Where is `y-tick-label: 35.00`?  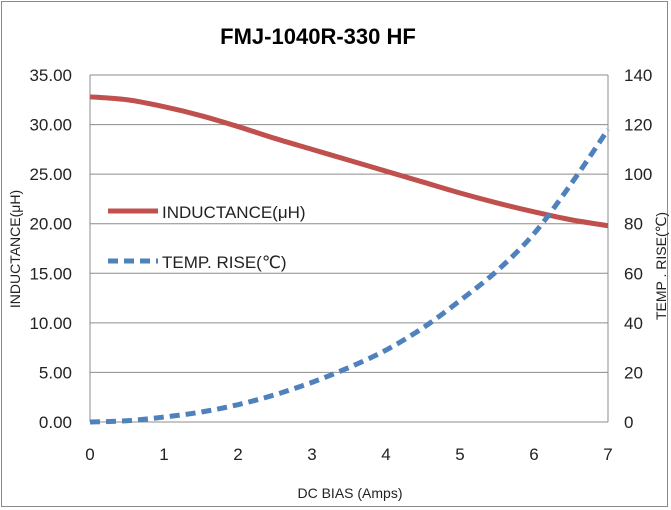 y-tick-label: 35.00 is located at coordinates (50, 75).